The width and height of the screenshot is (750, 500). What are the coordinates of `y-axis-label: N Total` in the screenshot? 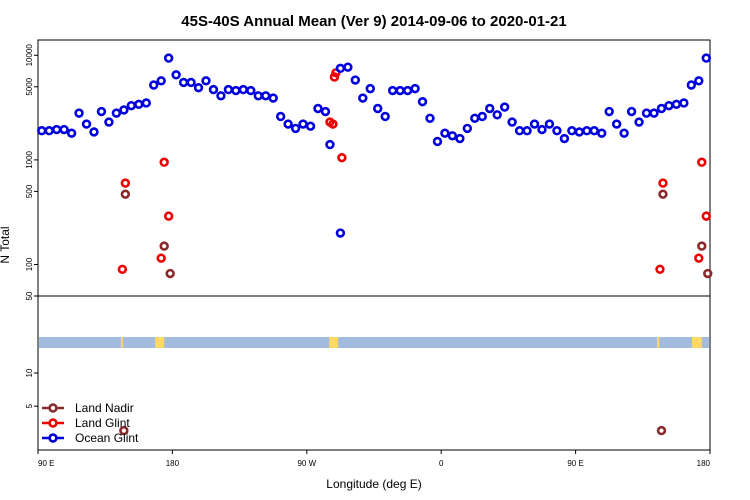 It's located at (6, 244).